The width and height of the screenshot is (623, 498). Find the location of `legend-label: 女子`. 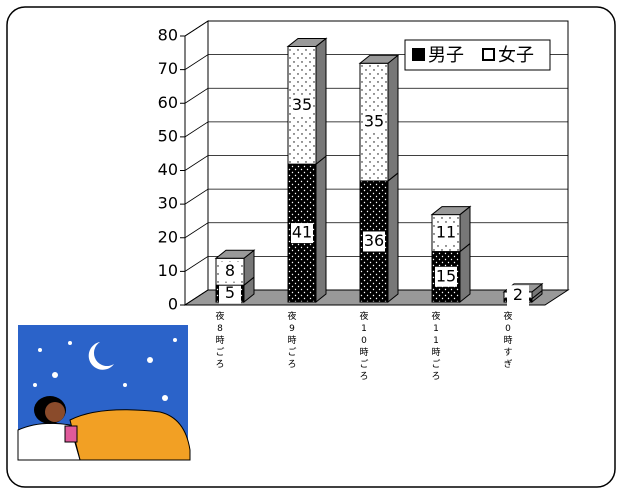

legend-label: 女子 is located at coordinates (516, 55).